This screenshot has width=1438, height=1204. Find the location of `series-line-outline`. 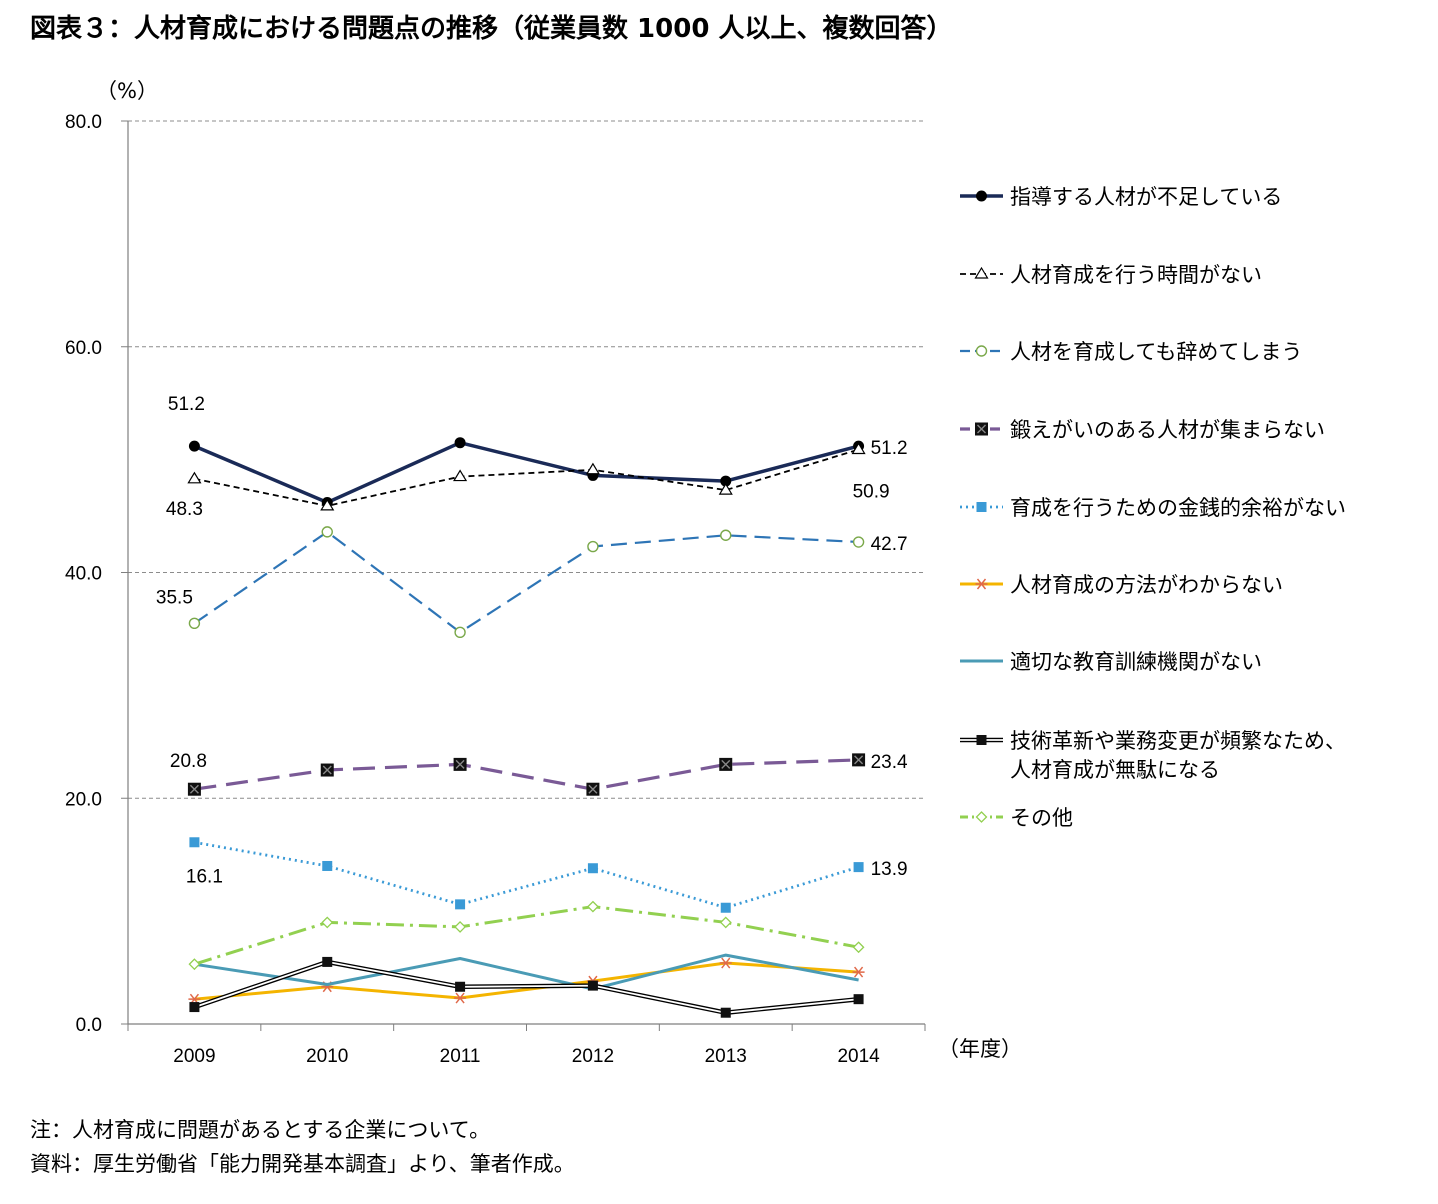

series-line-outline is located at coordinates (526, 987).